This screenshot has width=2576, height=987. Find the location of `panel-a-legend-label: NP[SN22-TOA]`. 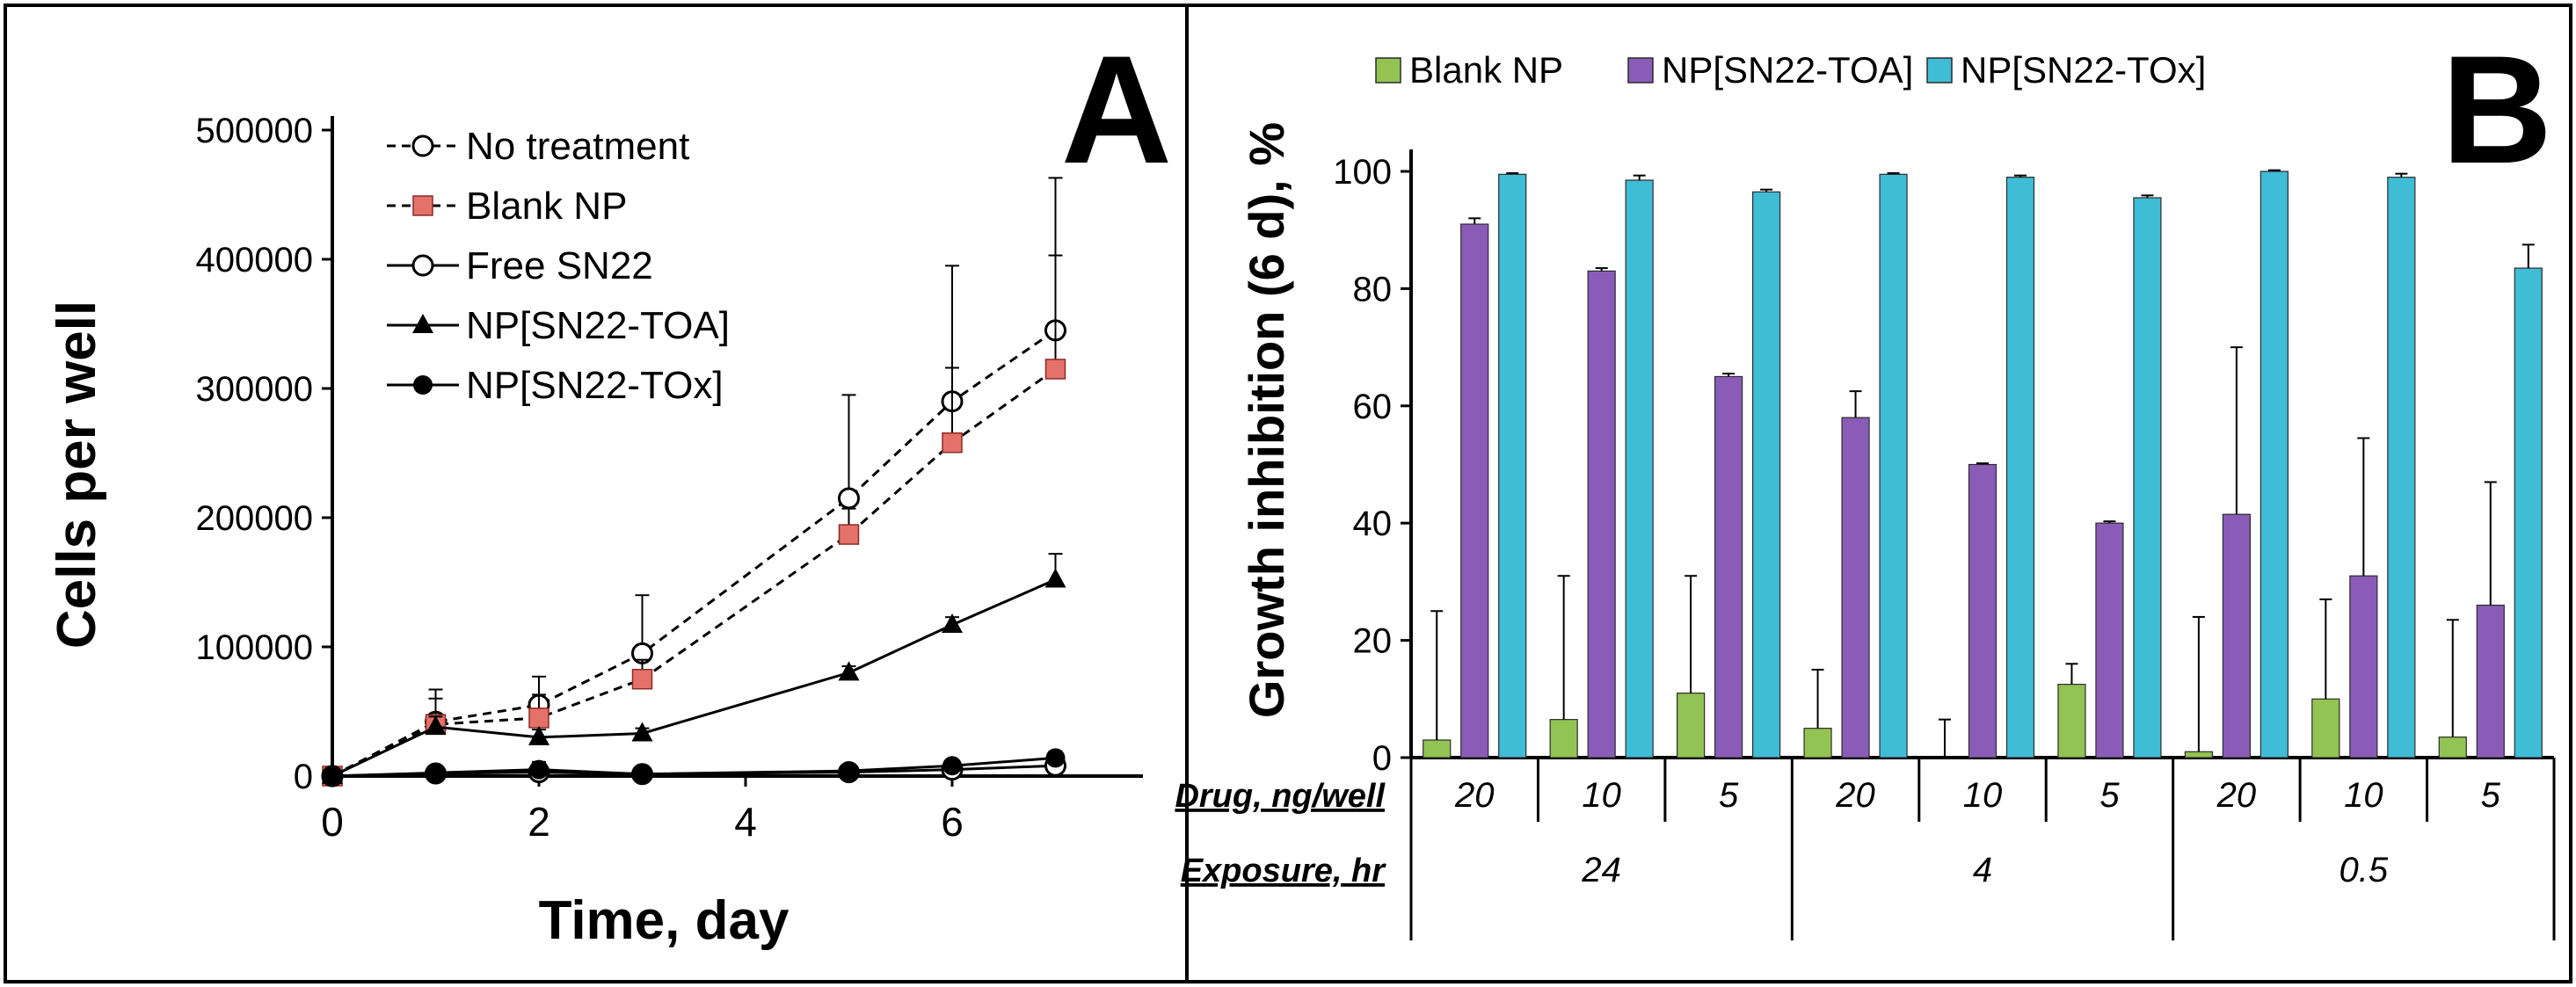

panel-a-legend-label: NP[SN22-TOA] is located at coordinates (598, 325).